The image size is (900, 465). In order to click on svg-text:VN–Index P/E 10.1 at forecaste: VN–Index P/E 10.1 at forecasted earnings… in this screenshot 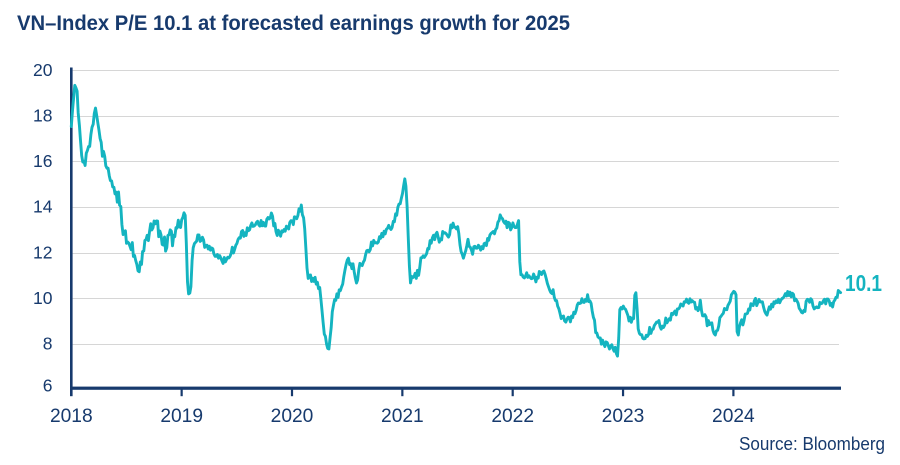, I will do `click(293, 23)`.